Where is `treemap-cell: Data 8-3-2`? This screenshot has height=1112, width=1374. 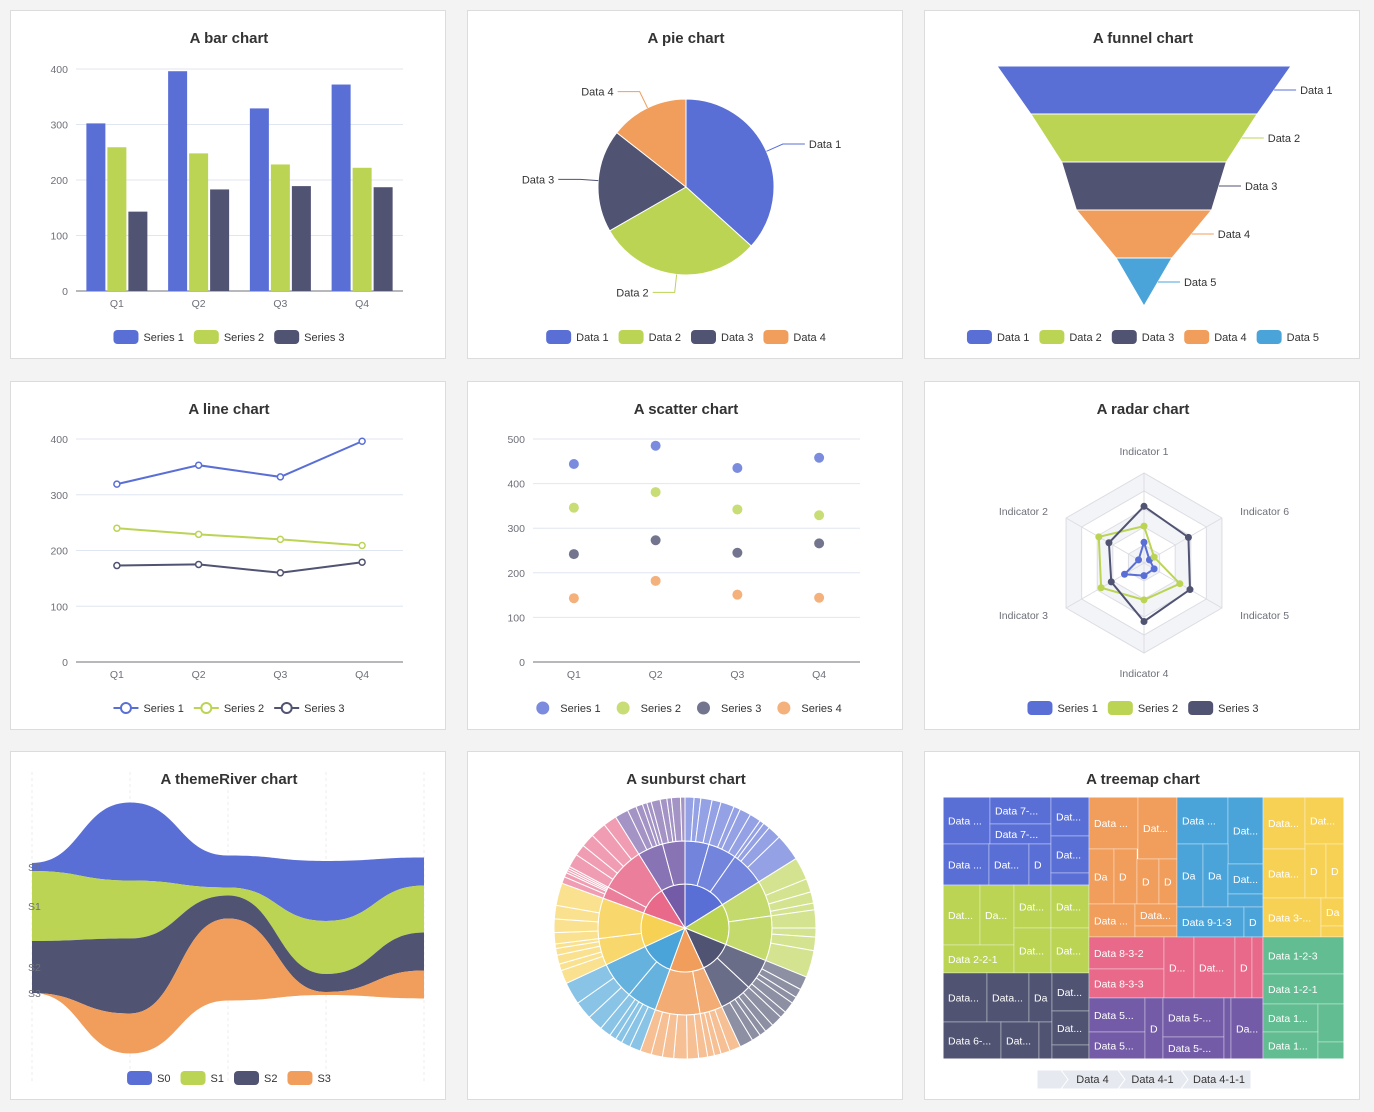 treemap-cell: Data 8-3-2 is located at coordinates (1126, 953).